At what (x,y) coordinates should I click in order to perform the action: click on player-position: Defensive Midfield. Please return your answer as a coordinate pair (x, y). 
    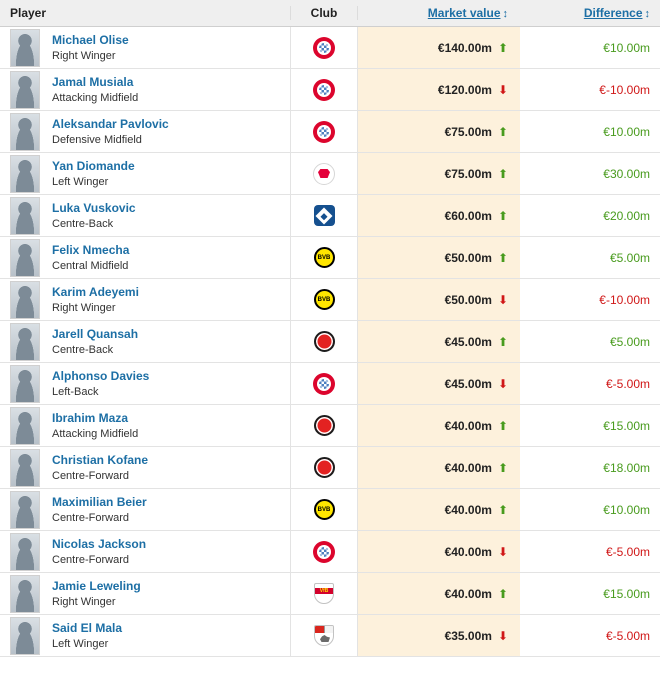
    Looking at the image, I should click on (97, 140).